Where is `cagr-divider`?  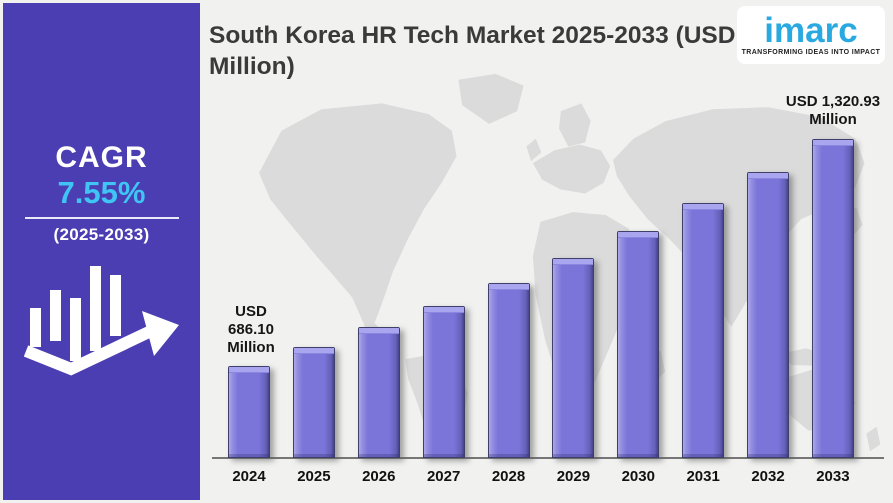 cagr-divider is located at coordinates (101, 218).